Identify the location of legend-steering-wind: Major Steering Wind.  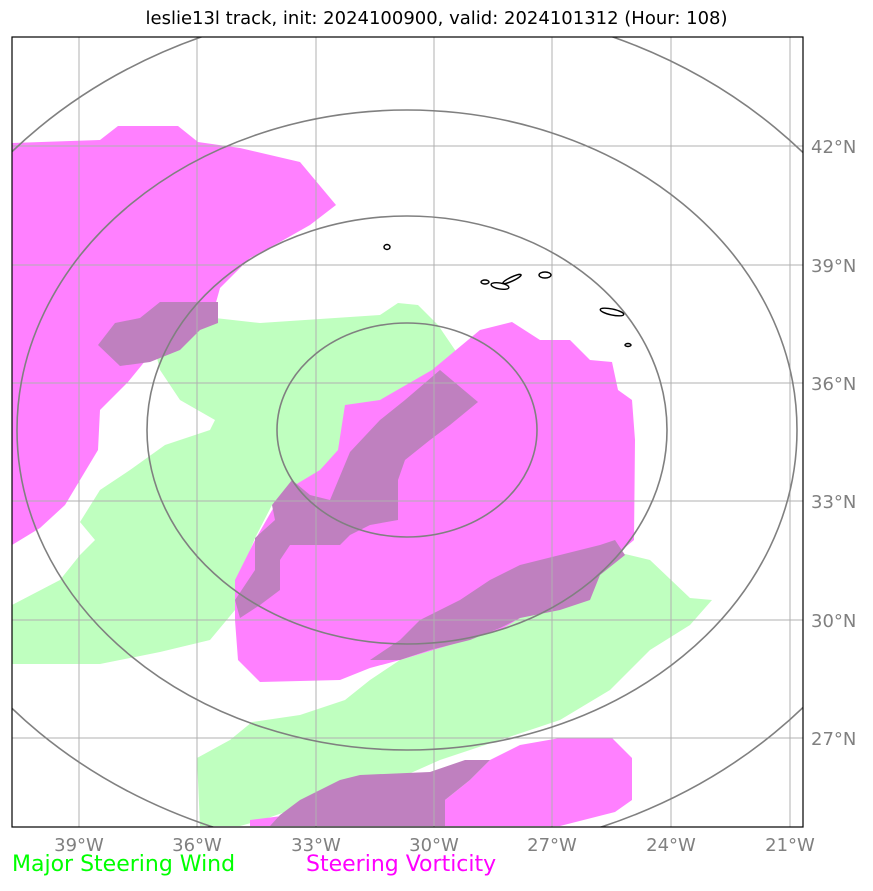
(124, 864).